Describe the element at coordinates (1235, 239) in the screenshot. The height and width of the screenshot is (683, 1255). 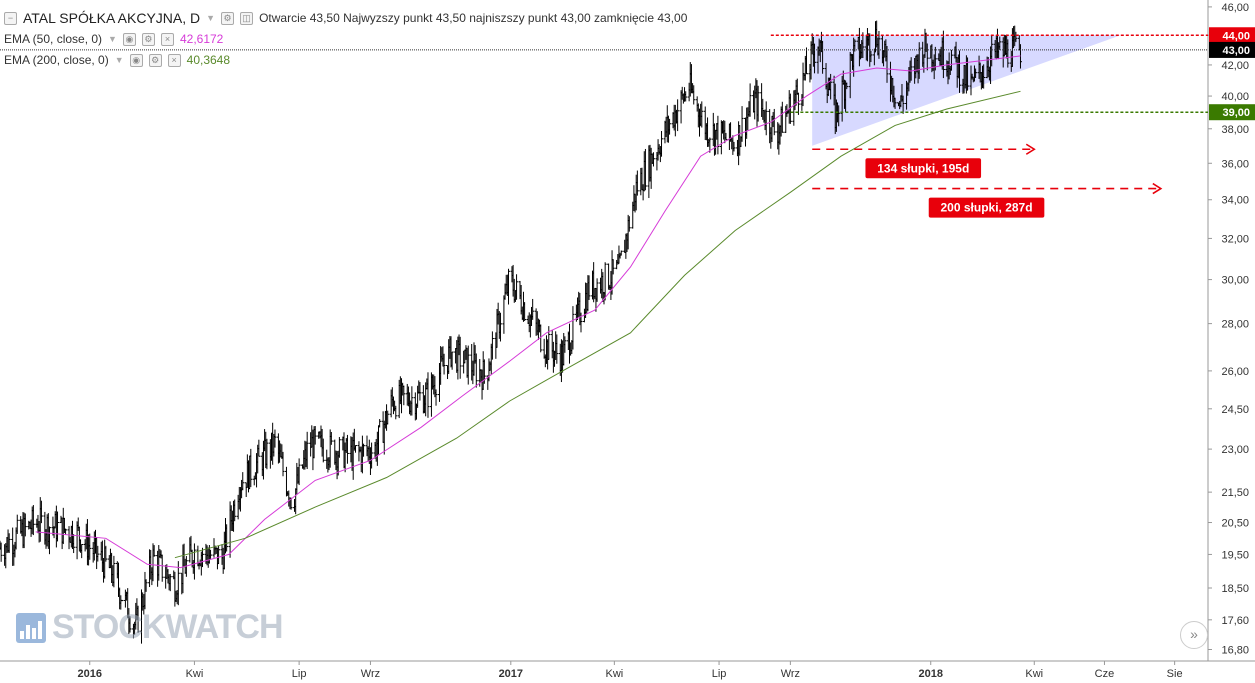
I see `y-tick-label: 32,00` at that location.